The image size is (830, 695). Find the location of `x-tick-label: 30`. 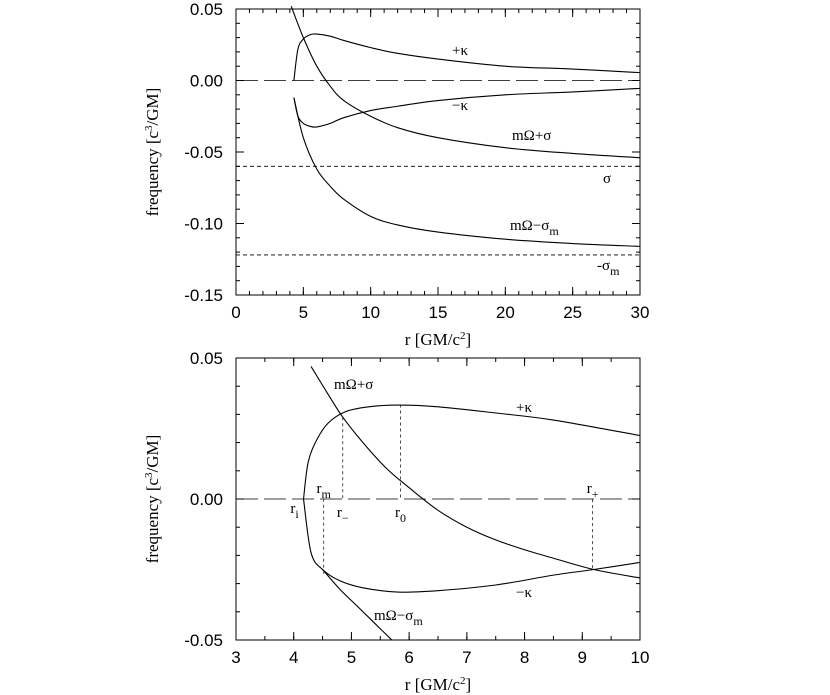

x-tick-label: 30 is located at coordinates (640, 312).